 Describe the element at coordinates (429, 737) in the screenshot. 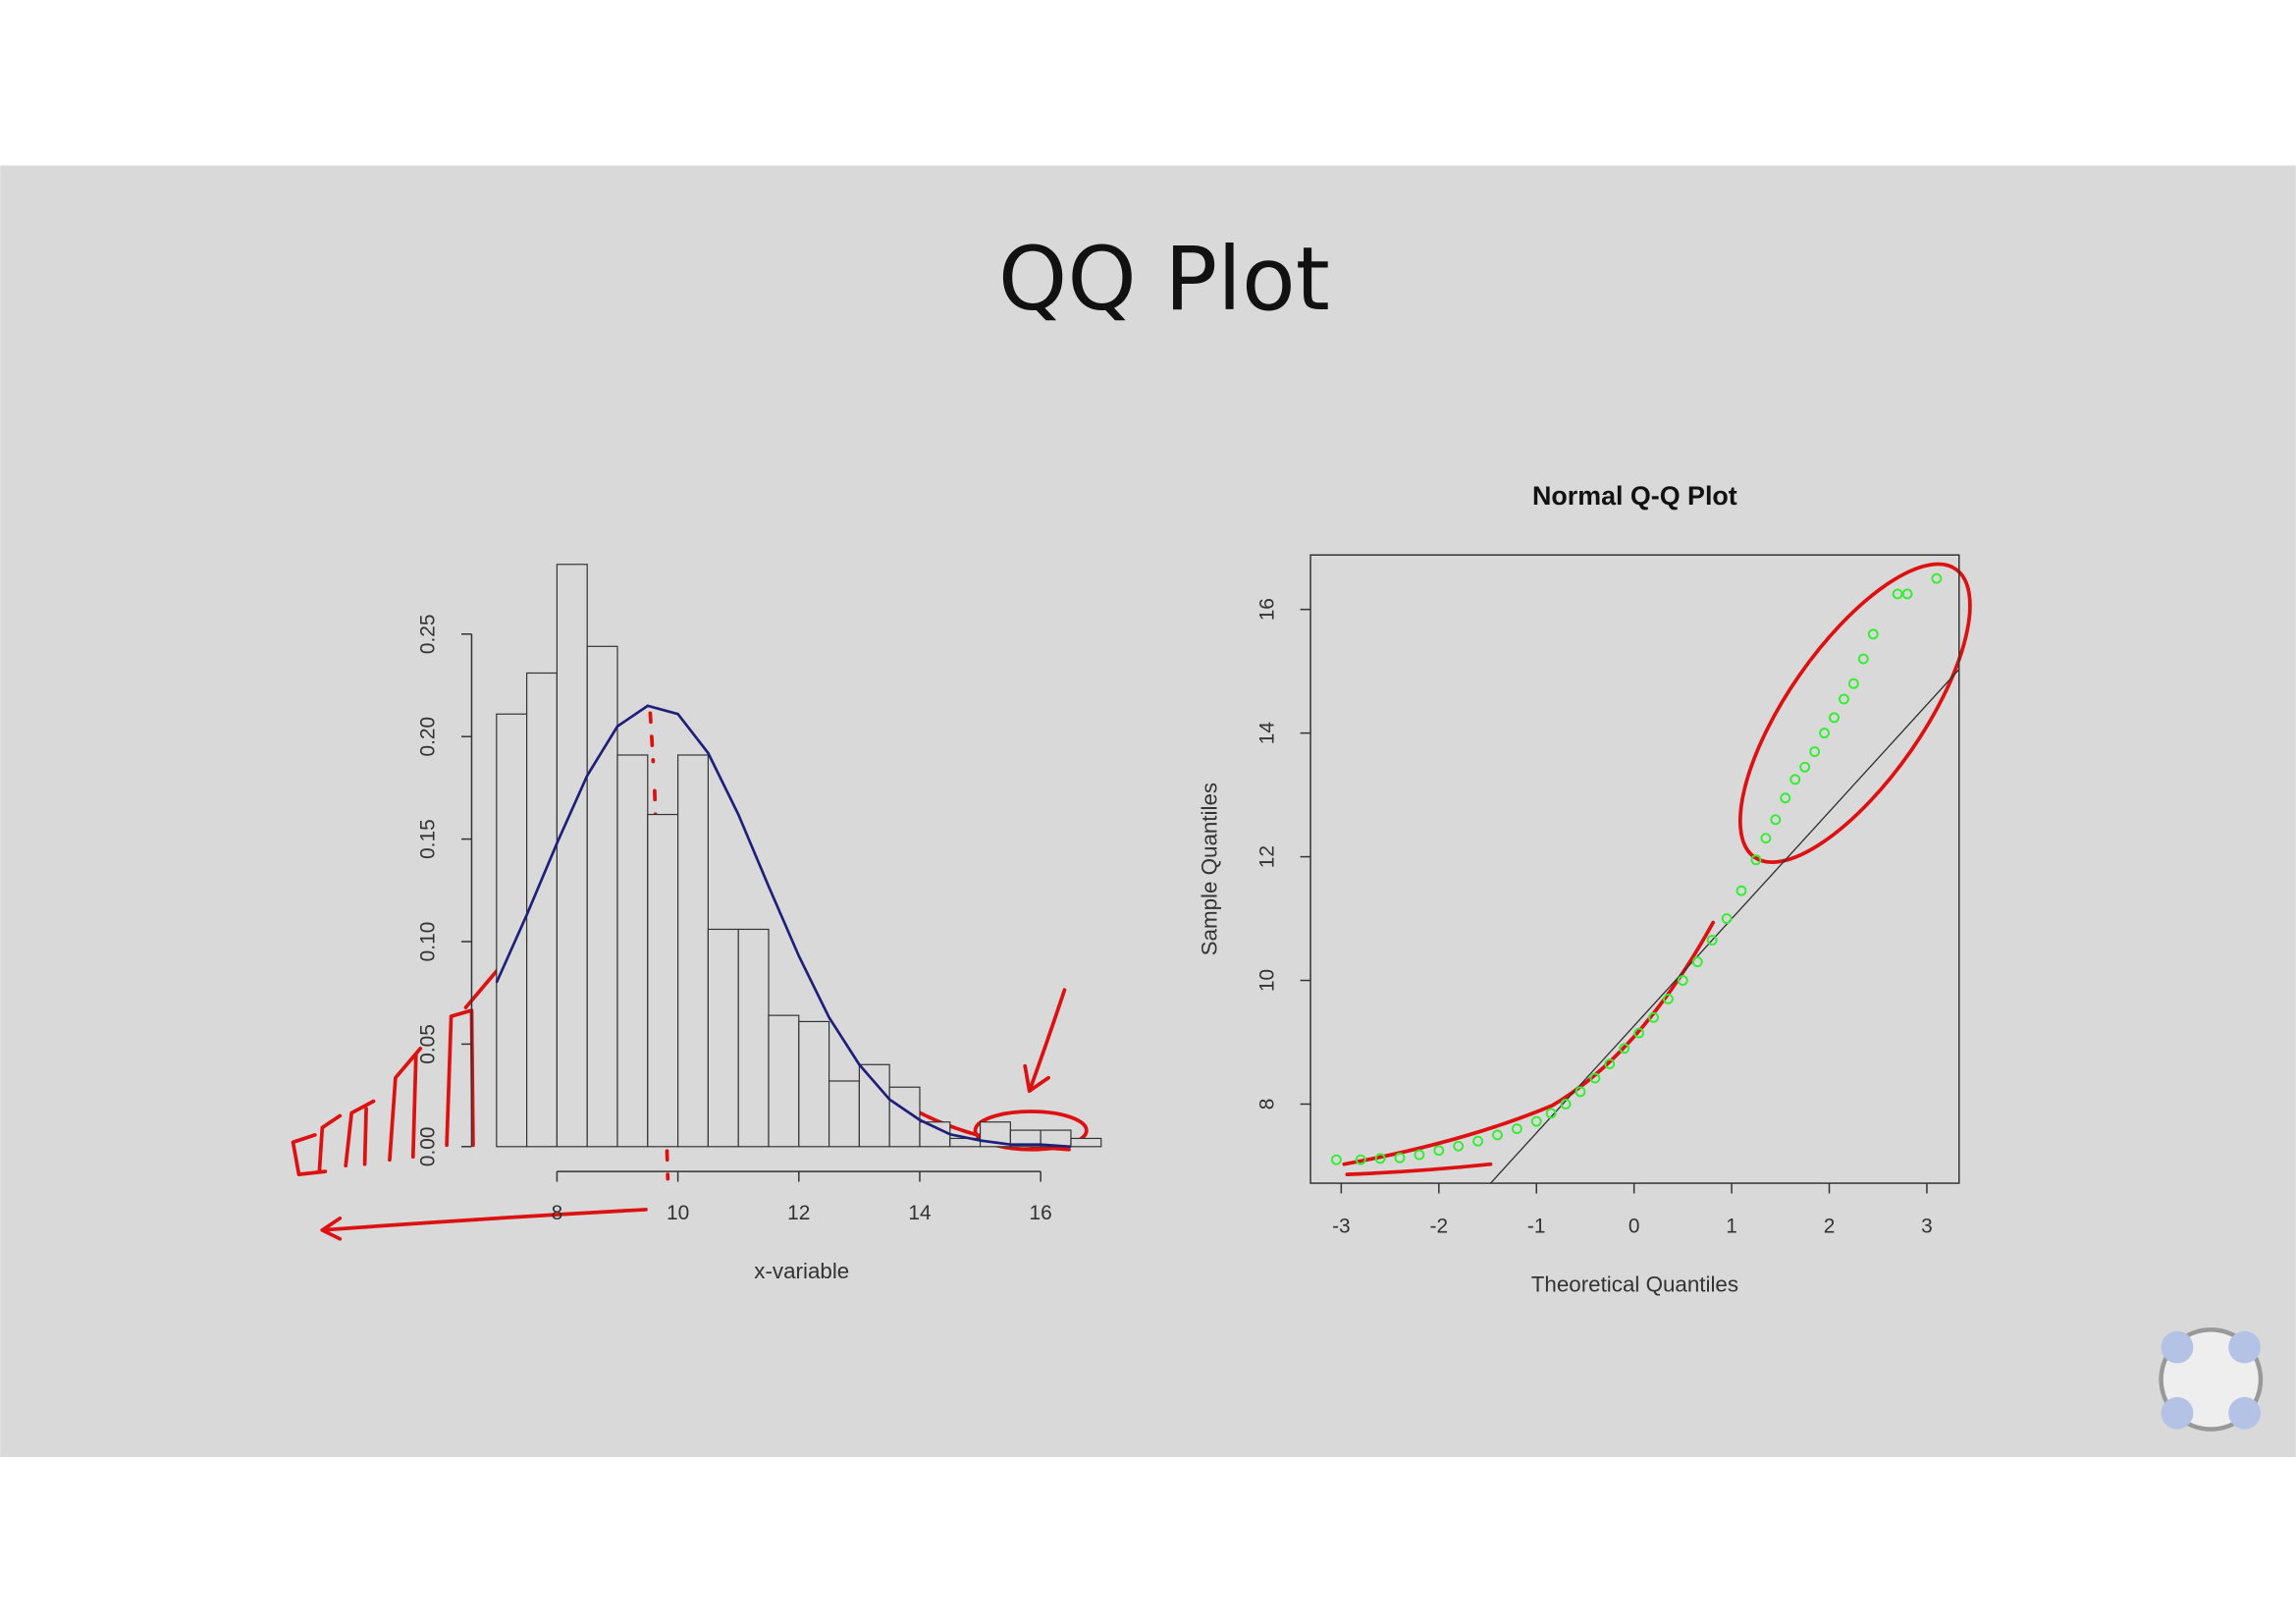

I see `y-tick-label: 0.20` at that location.